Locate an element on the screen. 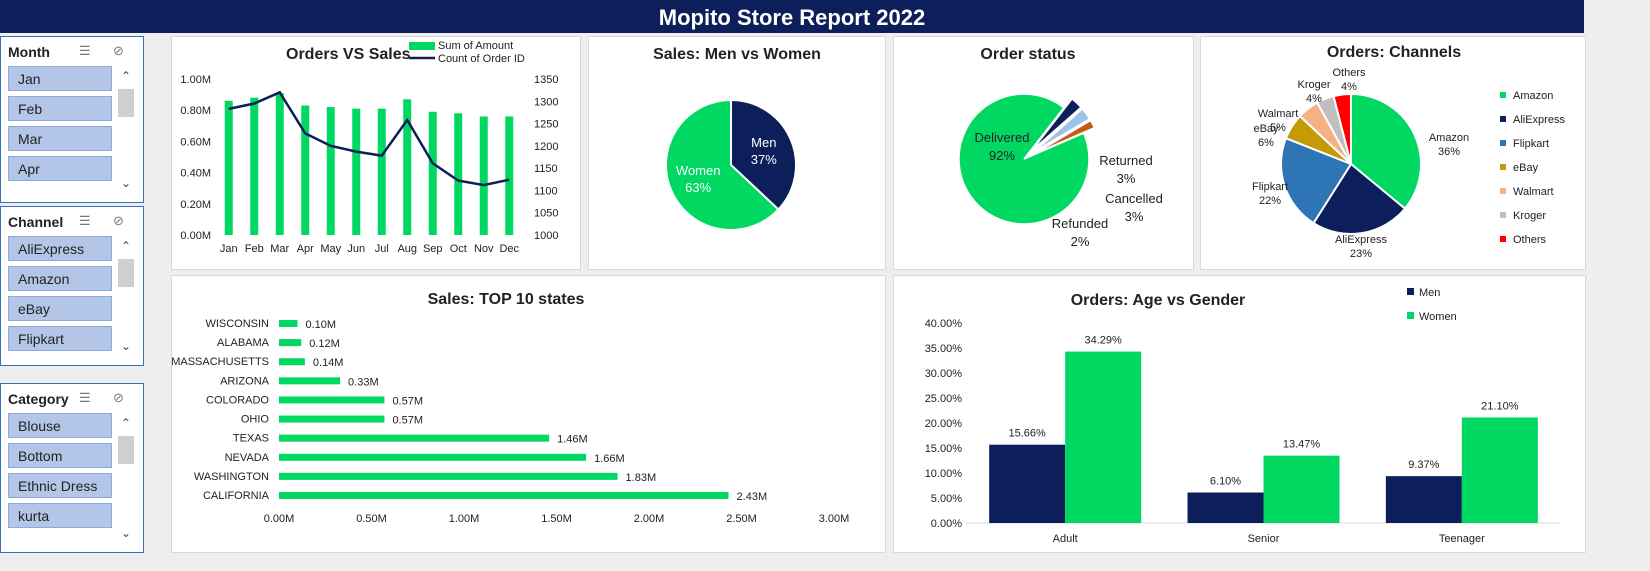 Image resolution: width=1650 pixels, height=571 pixels. x-tick: Mar is located at coordinates (279, 249).